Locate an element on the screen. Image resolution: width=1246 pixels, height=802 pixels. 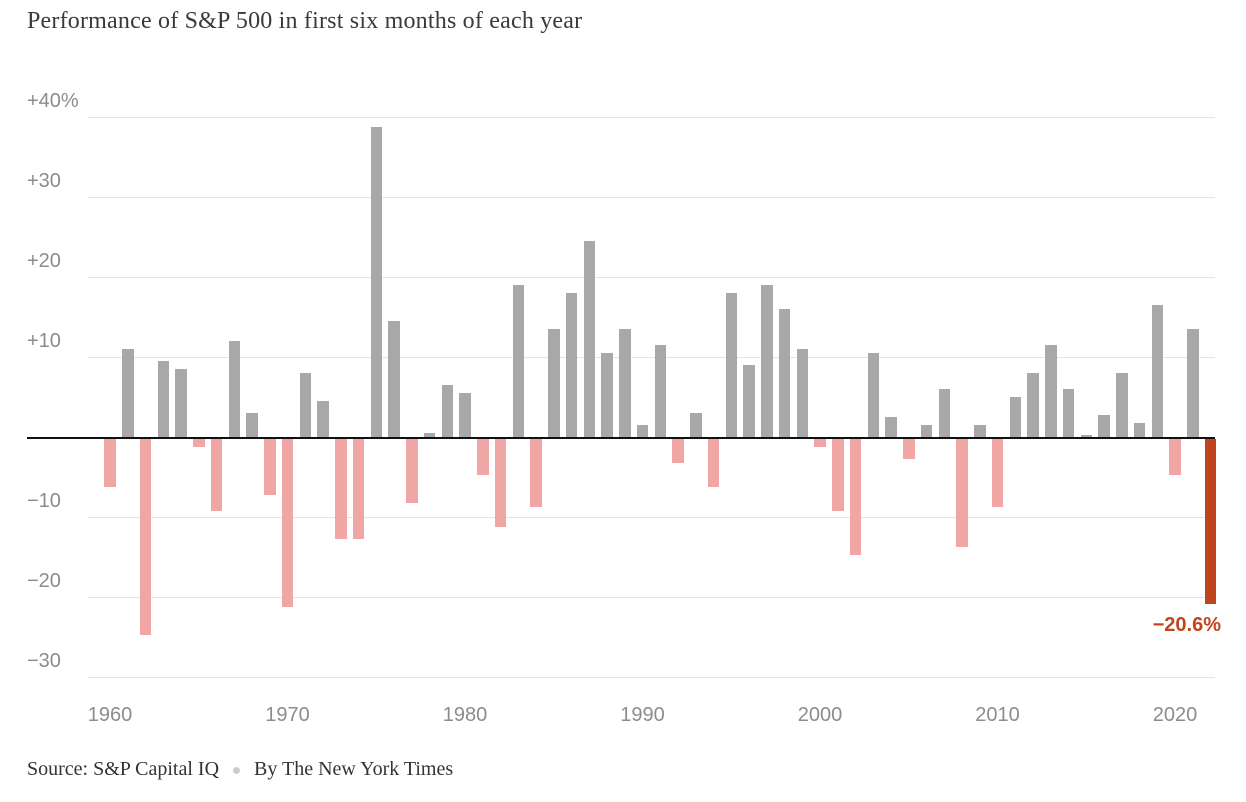
bar-1978 is located at coordinates (429, 435).